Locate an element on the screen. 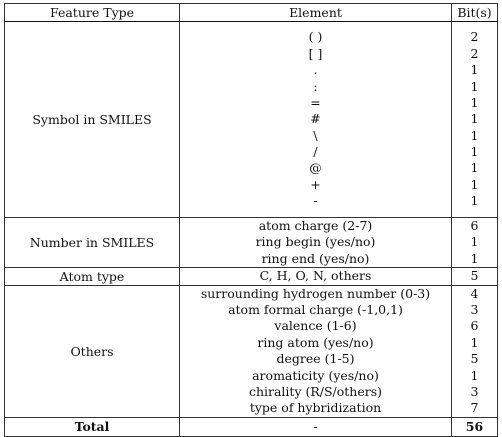  table-header-row: Feature Type Element Bit(s) is located at coordinates (251, 12).